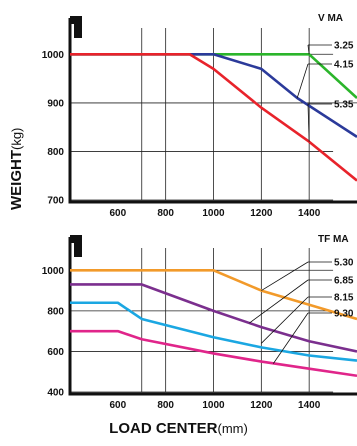  I want to click on y-tick-label: 400, so click(55, 393).